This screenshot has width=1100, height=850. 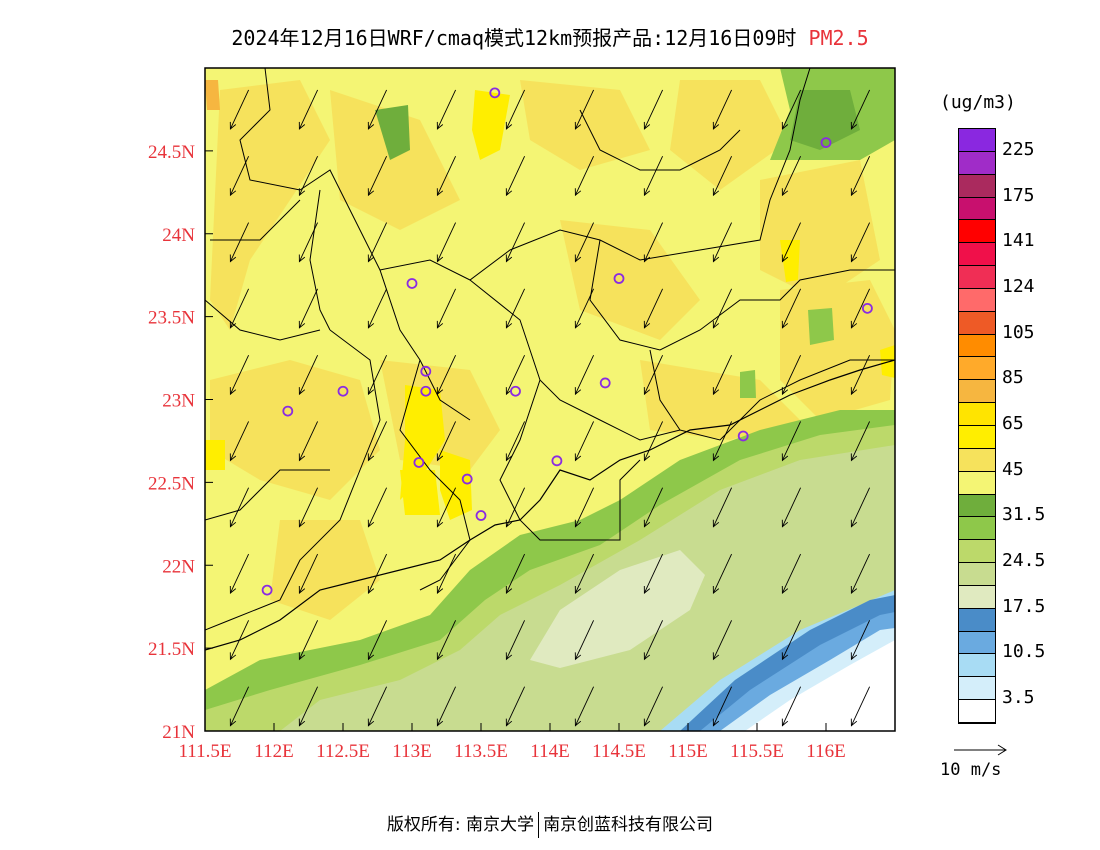 What do you see at coordinates (1018, 241) in the screenshot?
I see `legend-tick-label: 141` at bounding box center [1018, 241].